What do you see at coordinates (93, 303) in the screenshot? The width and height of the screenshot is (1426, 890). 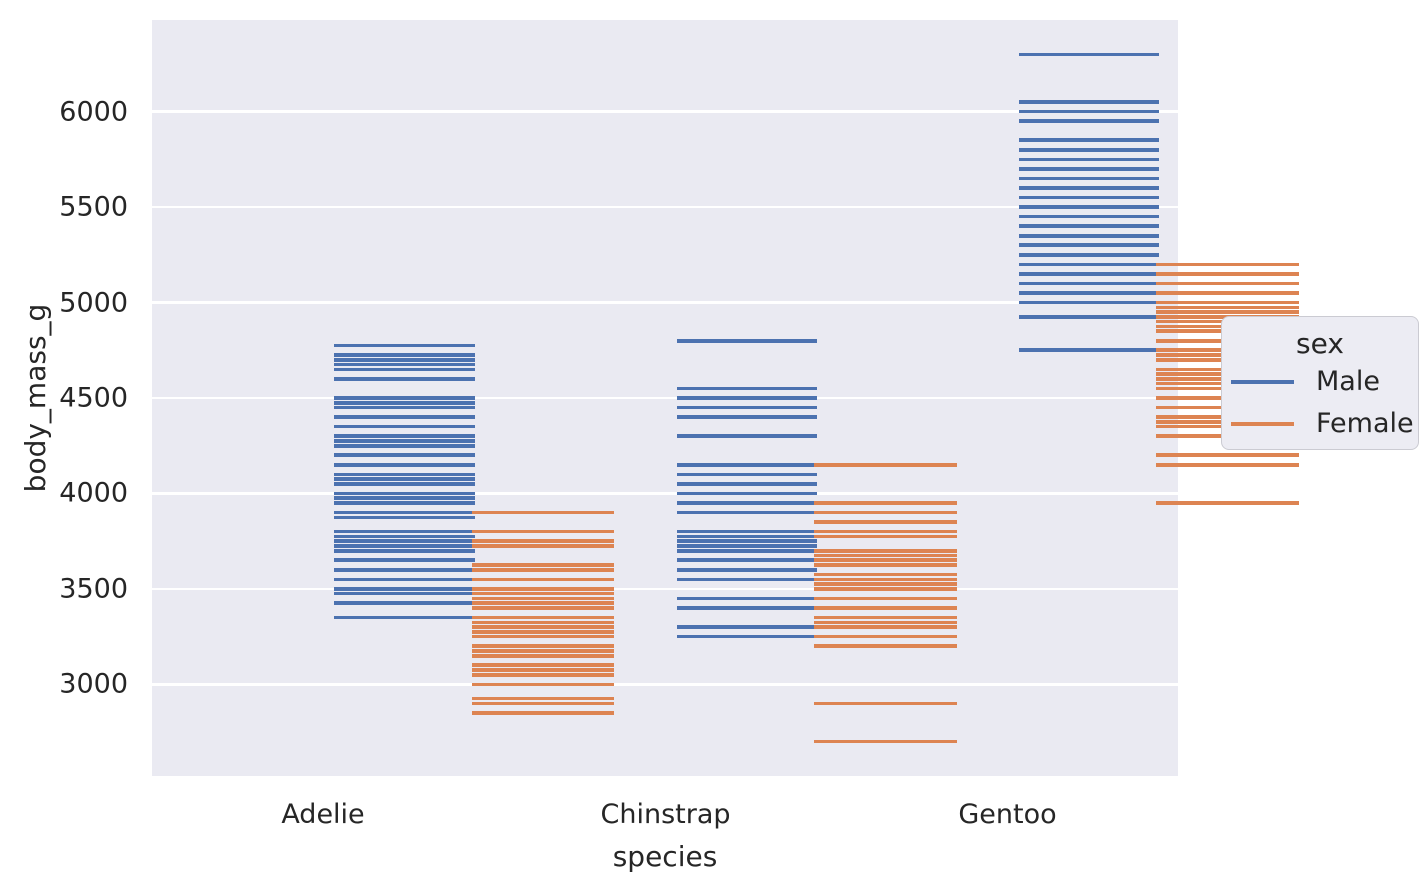 I see `ytick-label-5000: 5000` at bounding box center [93, 303].